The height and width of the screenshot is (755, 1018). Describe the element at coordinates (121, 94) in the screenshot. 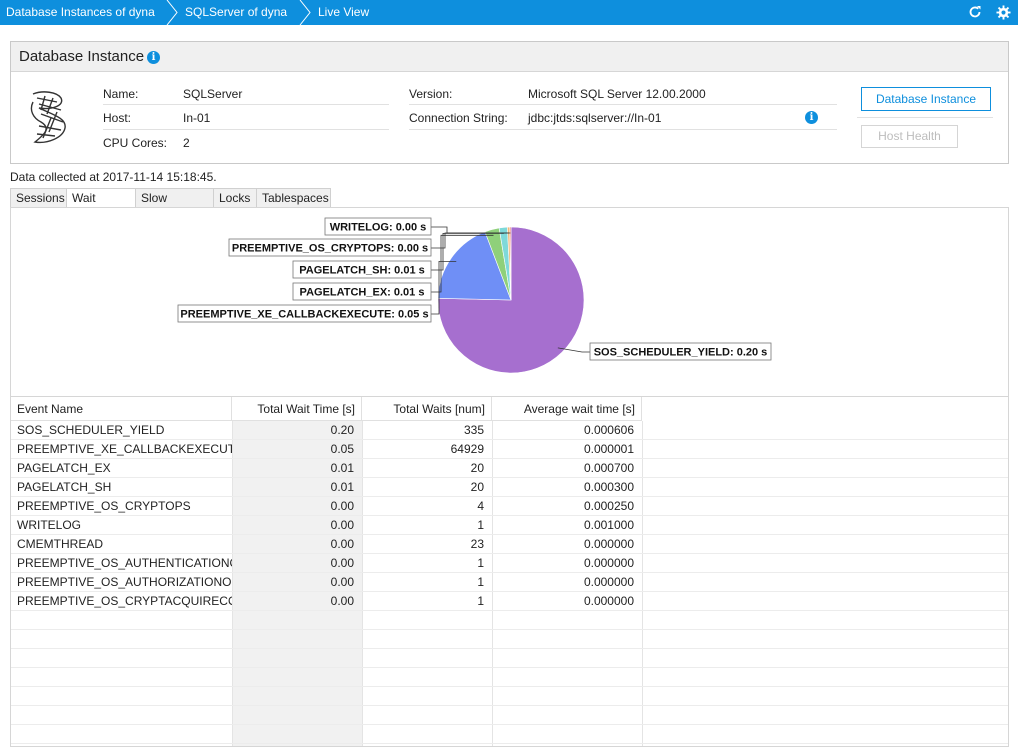

I see `name-label: Name:` at that location.